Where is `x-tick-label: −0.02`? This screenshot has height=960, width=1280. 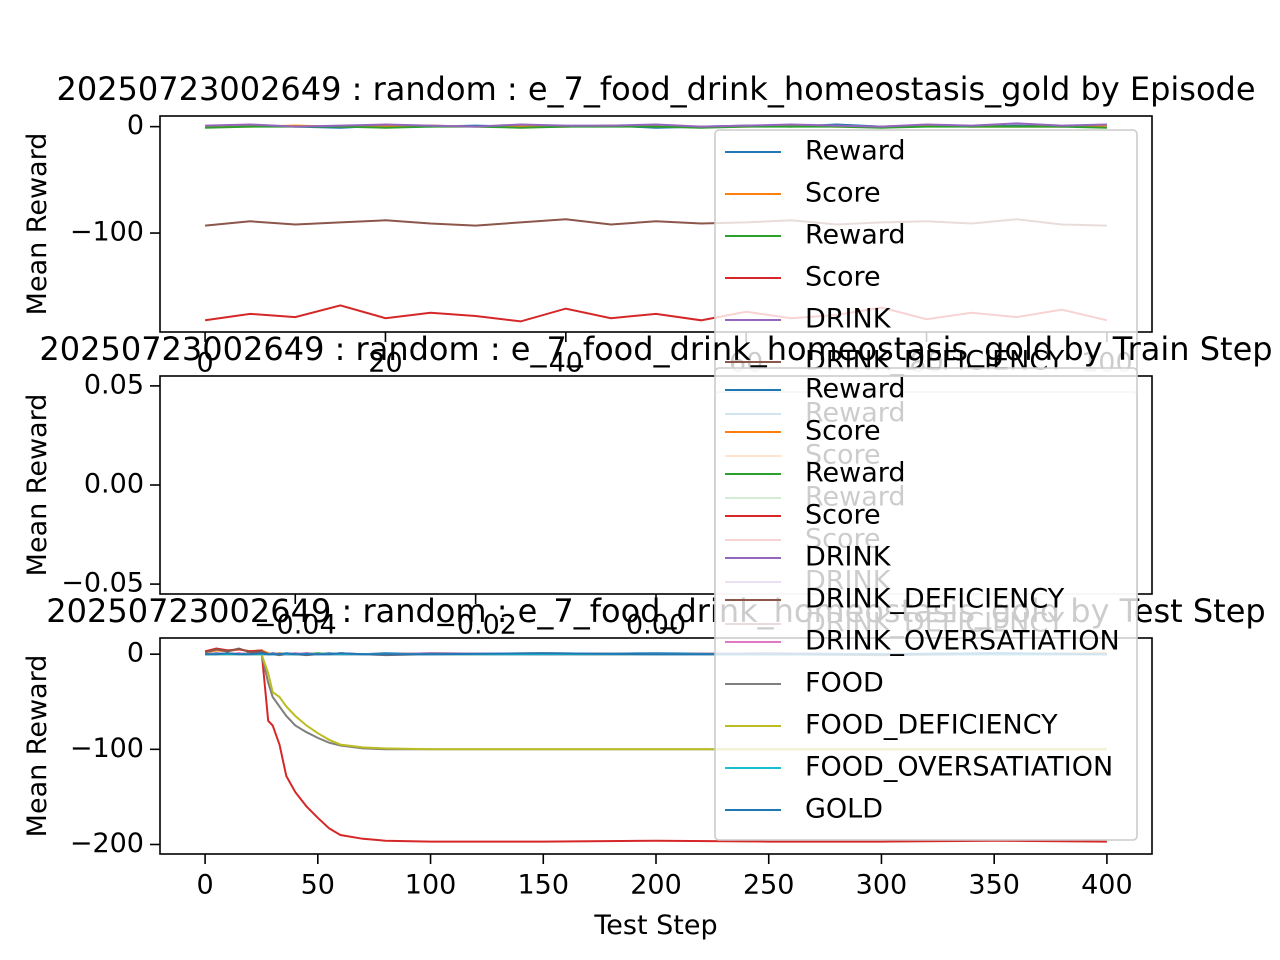
x-tick-label: −0.02 is located at coordinates (475, 625).